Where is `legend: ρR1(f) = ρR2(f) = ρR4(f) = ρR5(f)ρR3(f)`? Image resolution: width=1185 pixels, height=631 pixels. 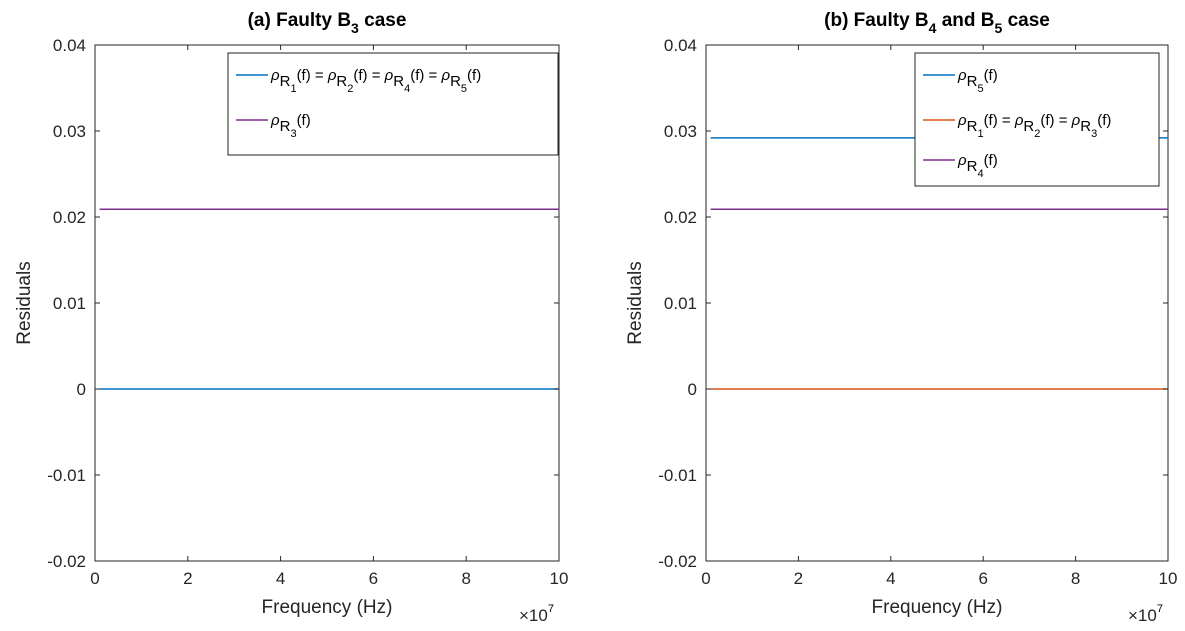
legend: ρR1(f) = ρR2(f) = ρR4(f) = ρR5(f)ρR3(f) is located at coordinates (393, 104).